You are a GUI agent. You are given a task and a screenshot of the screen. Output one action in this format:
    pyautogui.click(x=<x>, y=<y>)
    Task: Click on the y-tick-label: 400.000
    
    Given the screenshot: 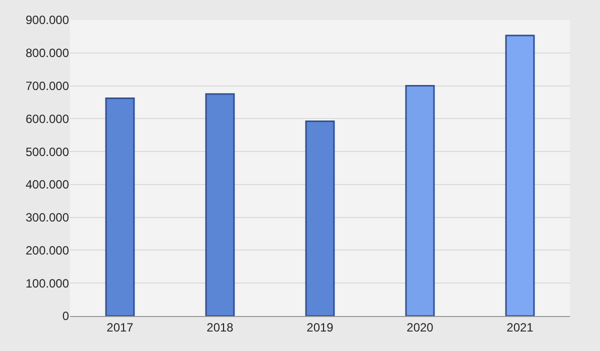 What is the action you would take?
    pyautogui.click(x=48, y=185)
    